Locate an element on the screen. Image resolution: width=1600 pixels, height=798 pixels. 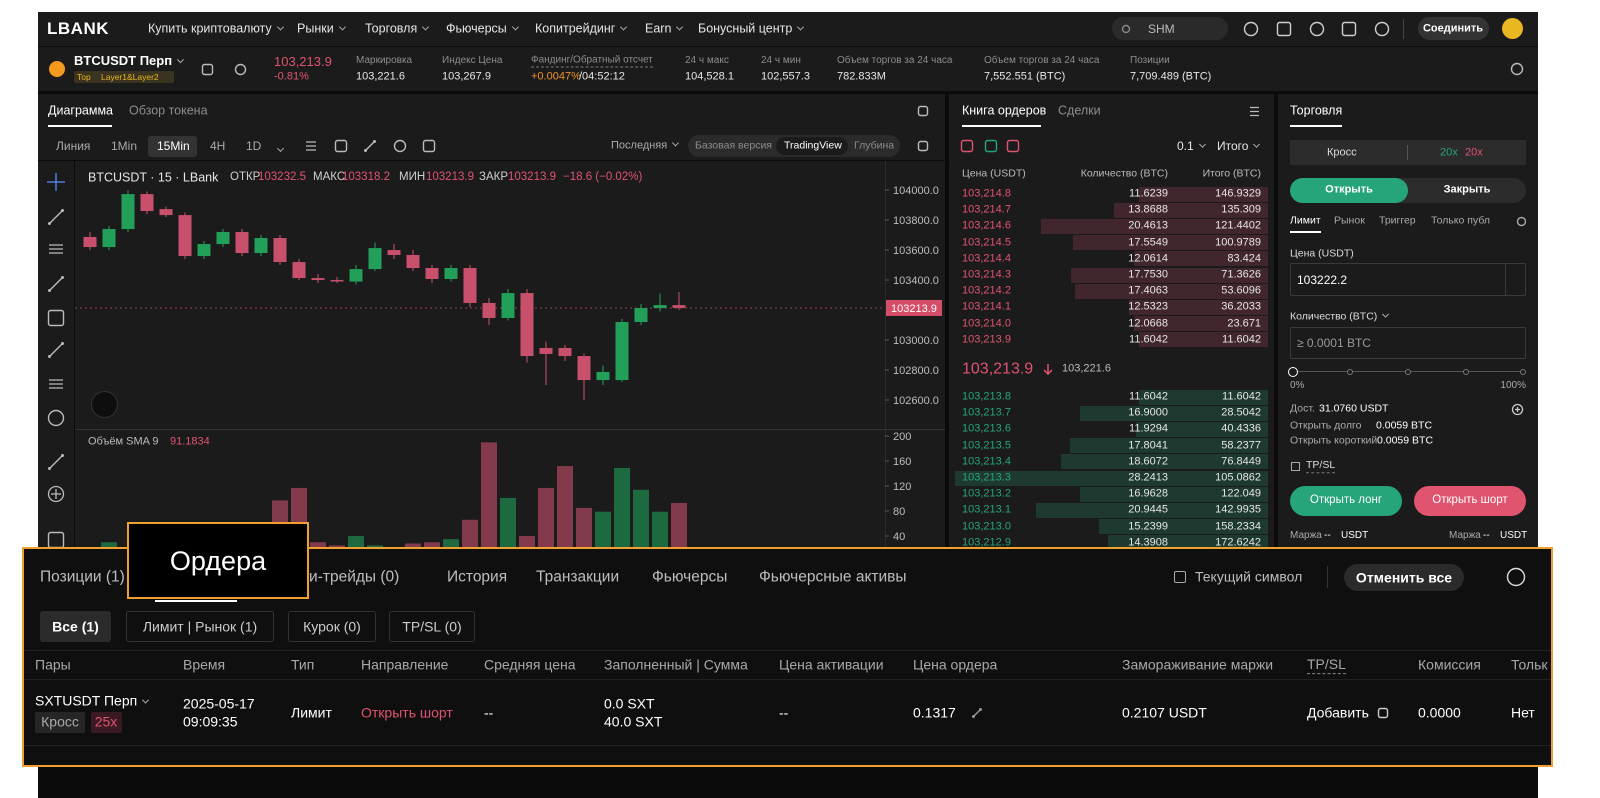
interval: Линия is located at coordinates (73, 145).